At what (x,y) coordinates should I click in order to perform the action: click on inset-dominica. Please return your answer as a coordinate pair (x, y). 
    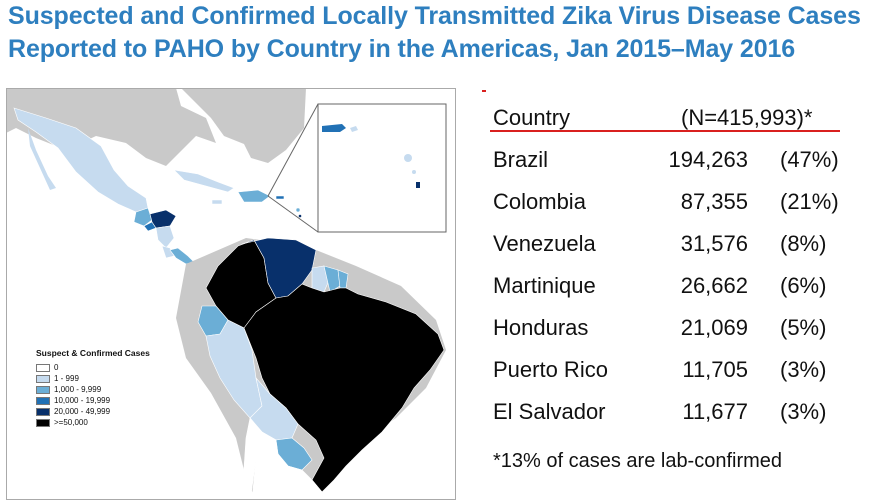
    Looking at the image, I should click on (414, 172).